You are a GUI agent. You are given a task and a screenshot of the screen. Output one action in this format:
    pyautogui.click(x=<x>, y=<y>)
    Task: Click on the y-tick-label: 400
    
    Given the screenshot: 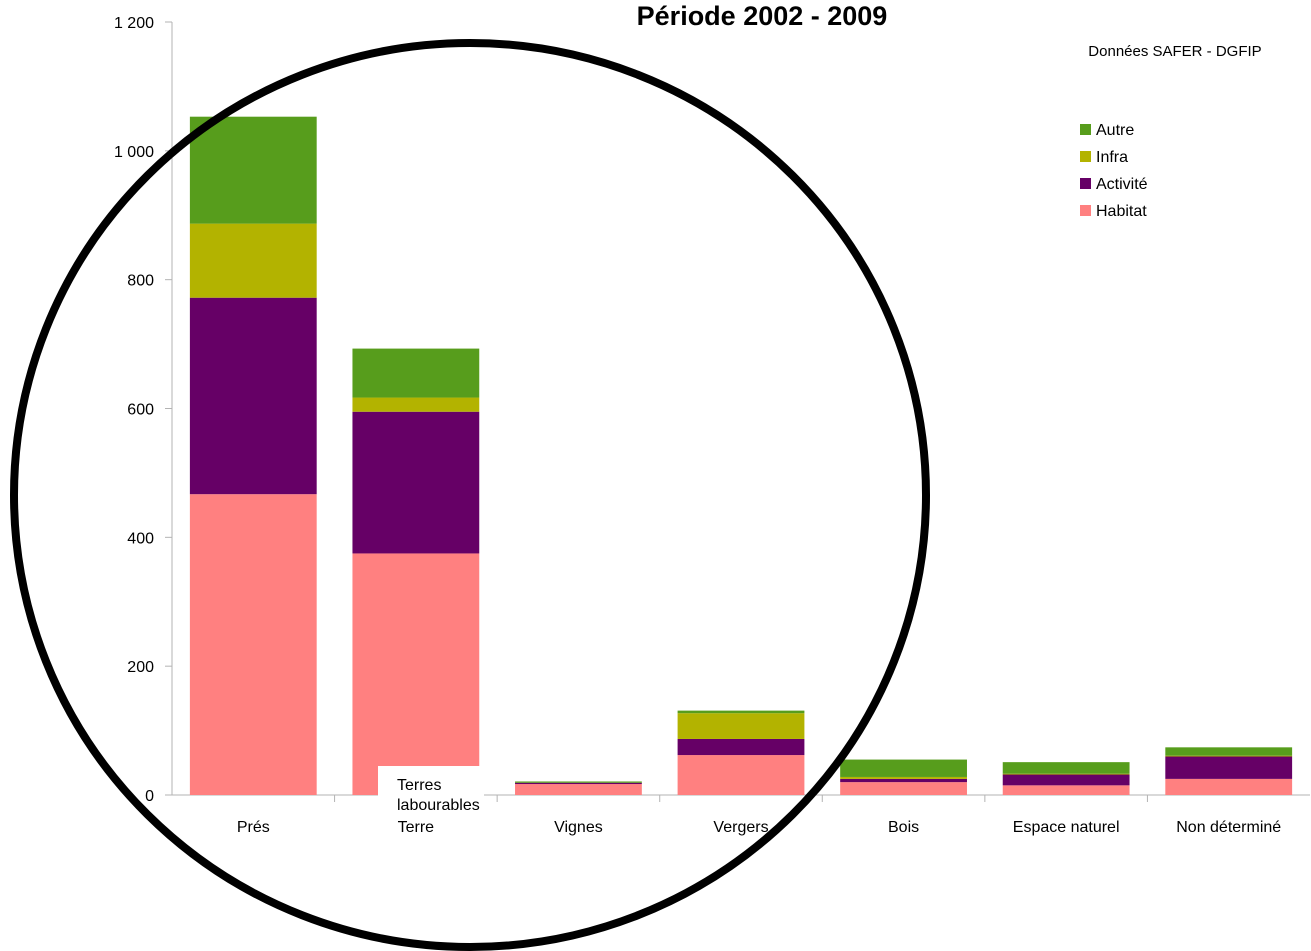 What is the action you would take?
    pyautogui.click(x=140, y=538)
    